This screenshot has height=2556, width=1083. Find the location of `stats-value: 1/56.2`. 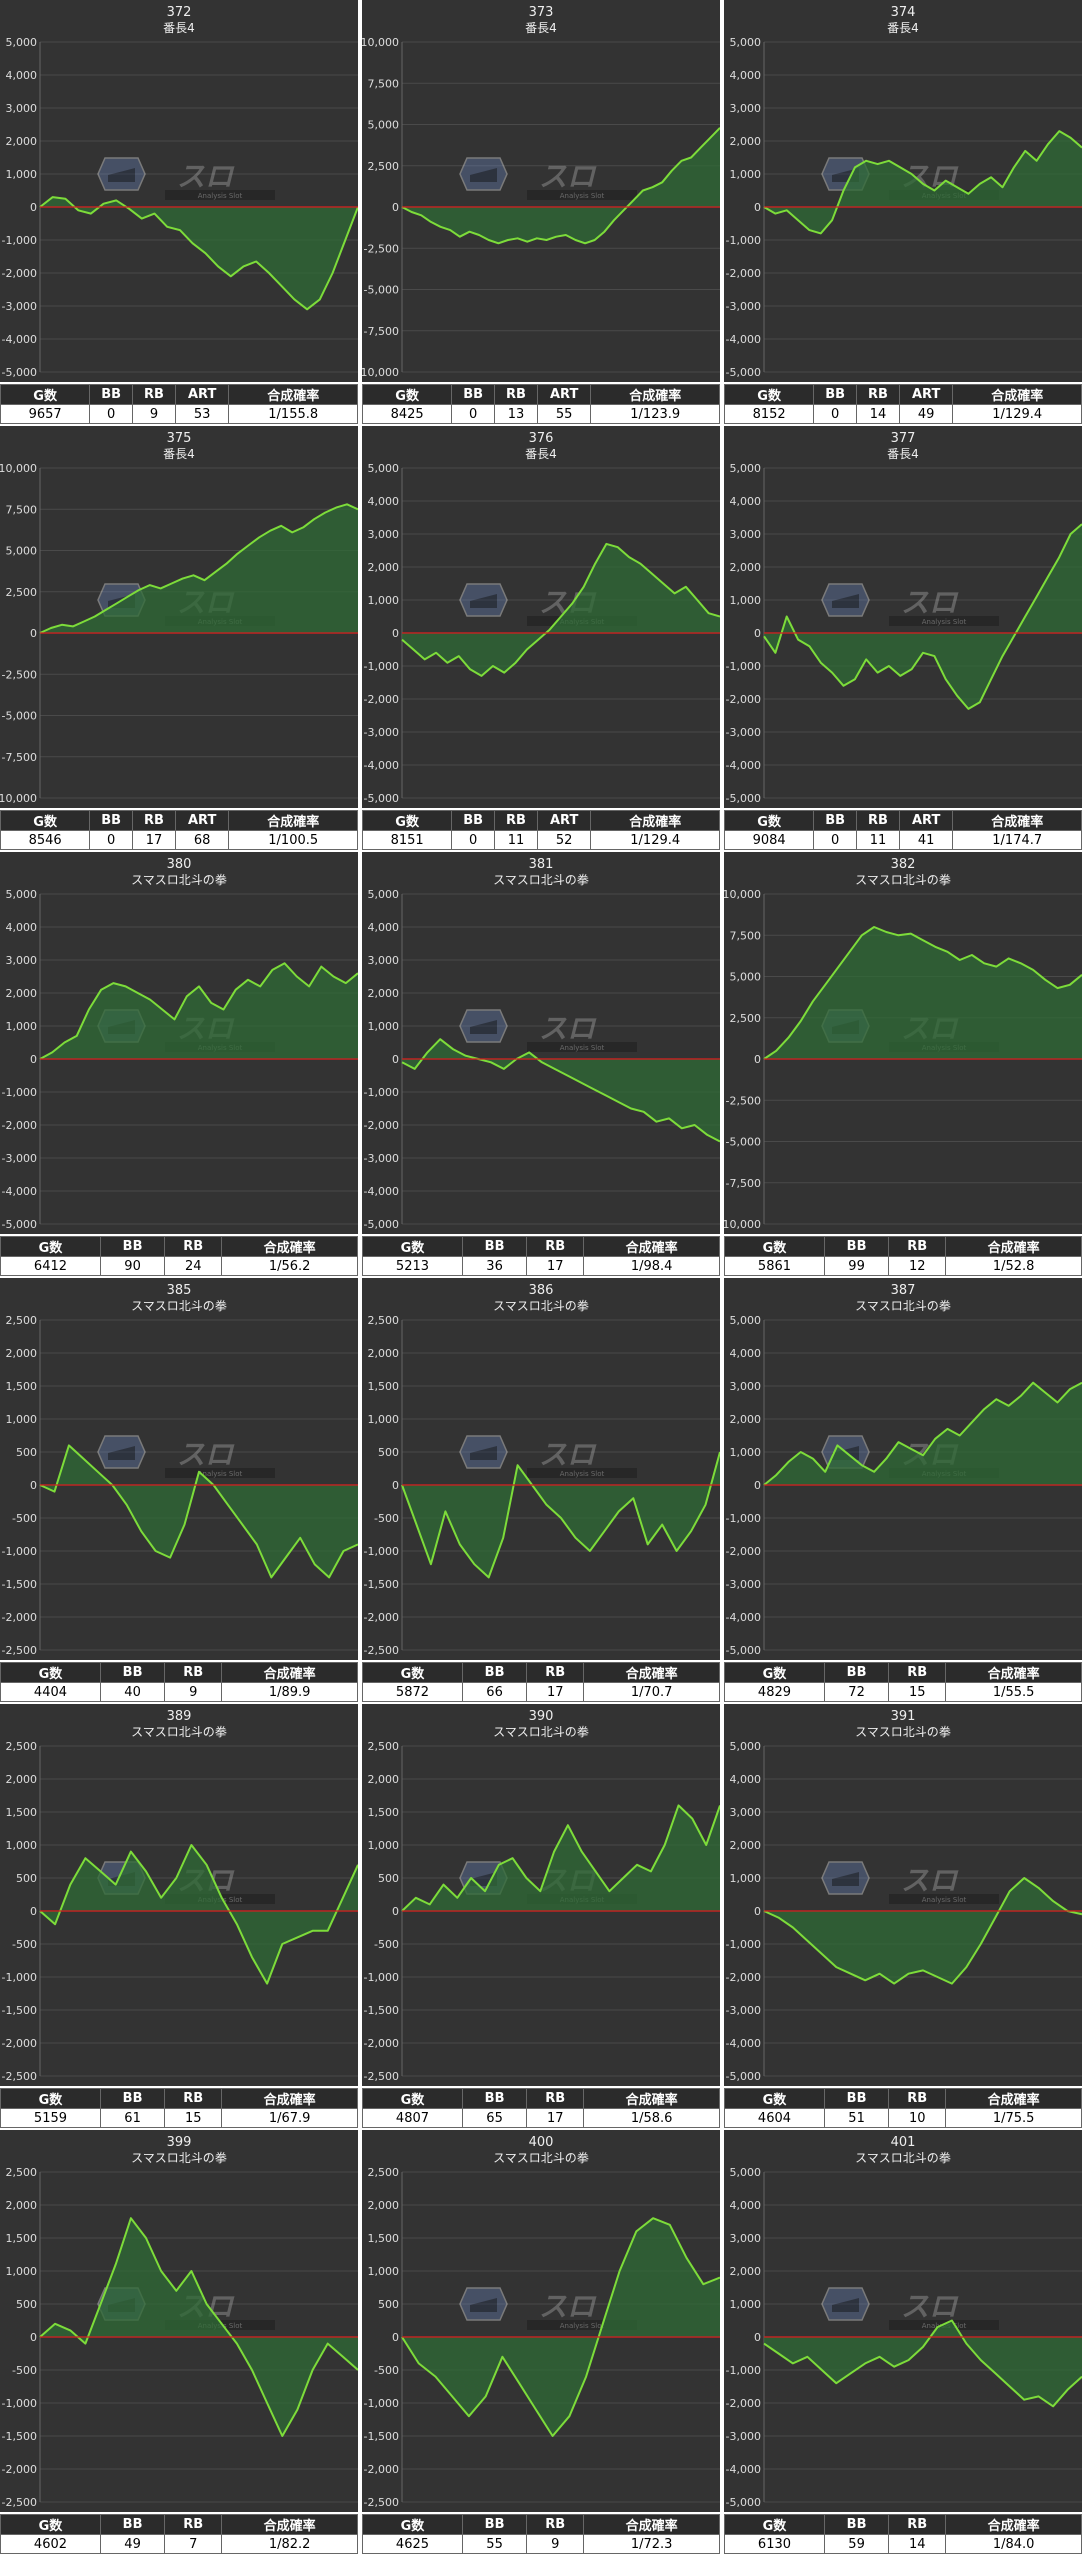

stats-value: 1/56.2 is located at coordinates (289, 1266).